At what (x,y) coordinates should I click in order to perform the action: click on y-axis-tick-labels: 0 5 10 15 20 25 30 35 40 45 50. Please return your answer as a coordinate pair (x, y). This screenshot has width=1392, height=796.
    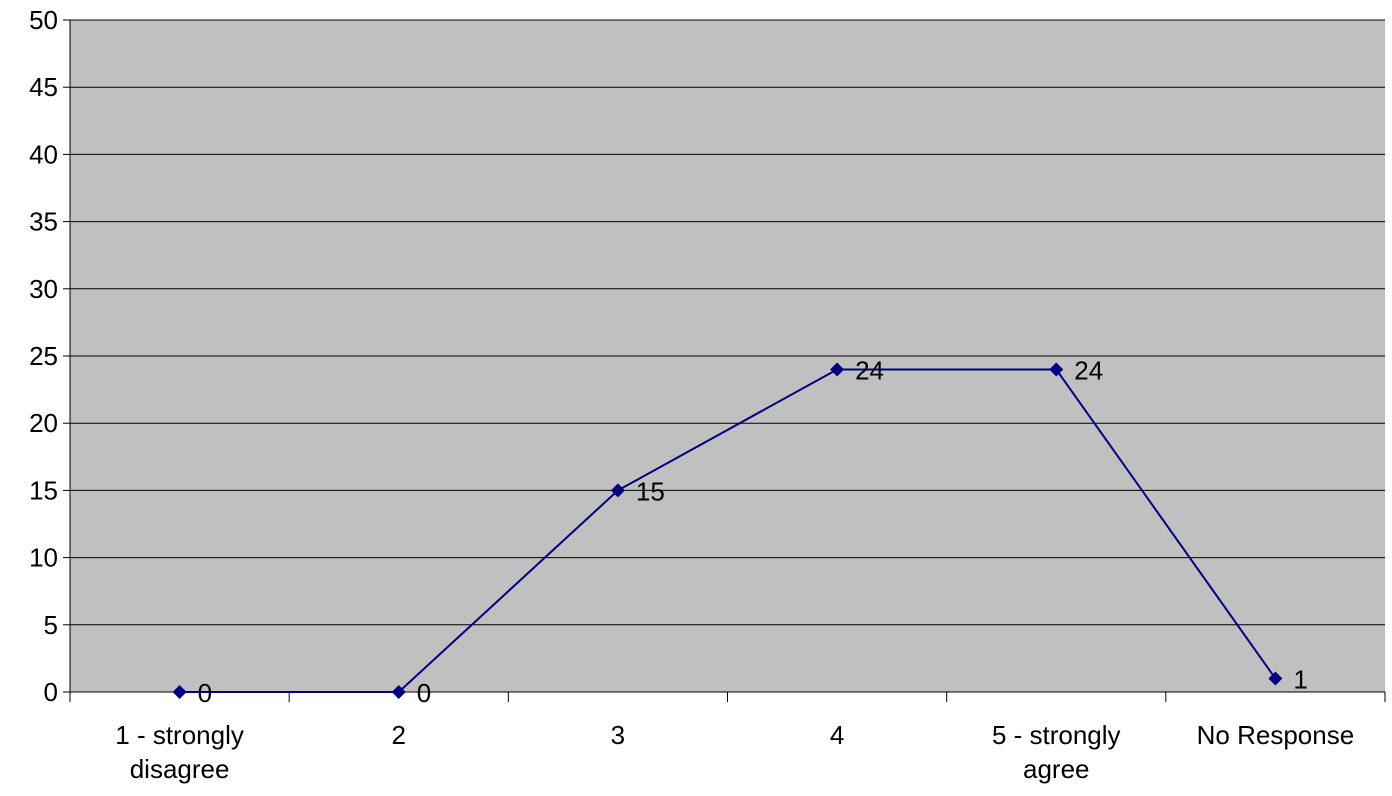
    Looking at the image, I should click on (43, 356).